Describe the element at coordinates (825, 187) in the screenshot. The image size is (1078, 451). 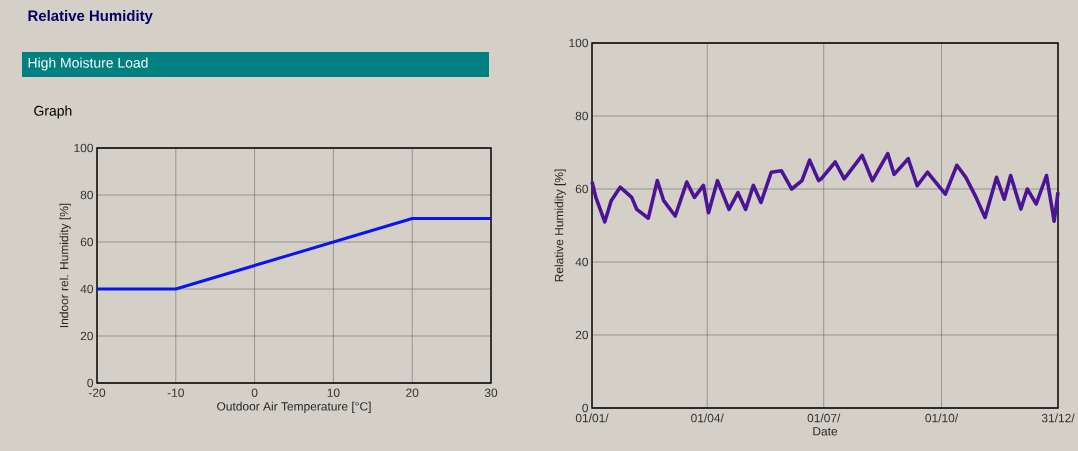
I see `line-series` at that location.